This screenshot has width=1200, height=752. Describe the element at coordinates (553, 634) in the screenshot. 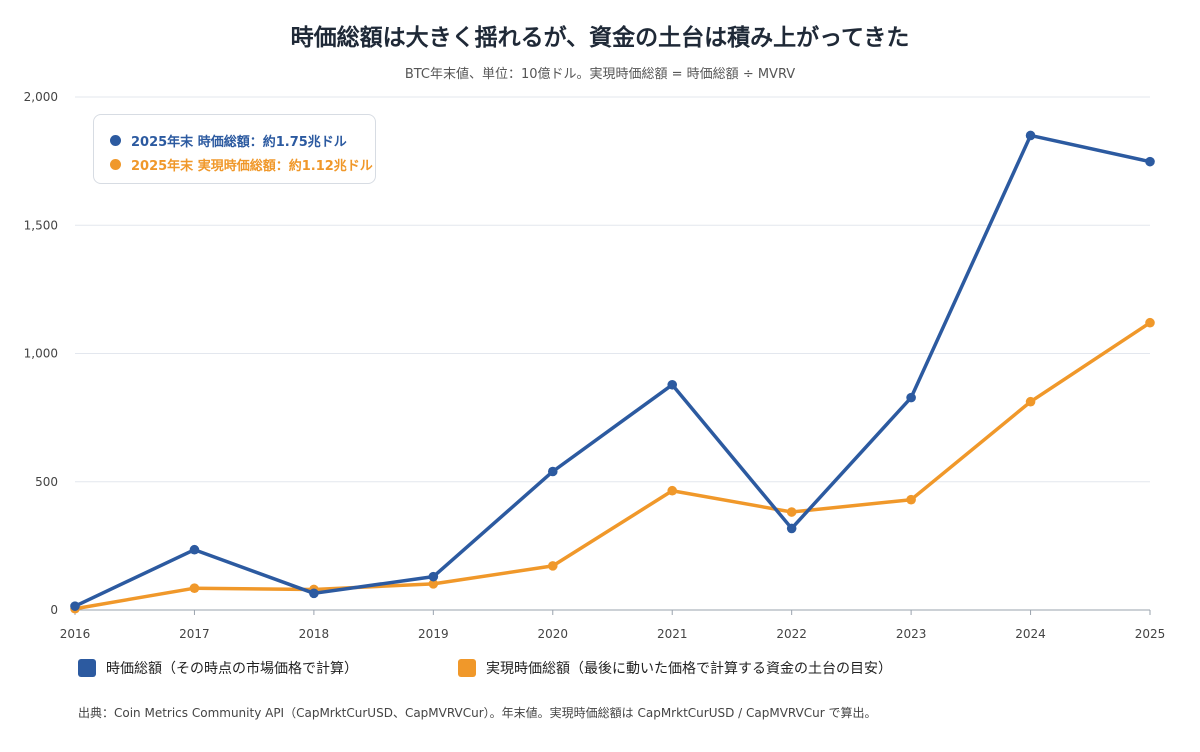

I see `x-tick-label: 2020` at that location.